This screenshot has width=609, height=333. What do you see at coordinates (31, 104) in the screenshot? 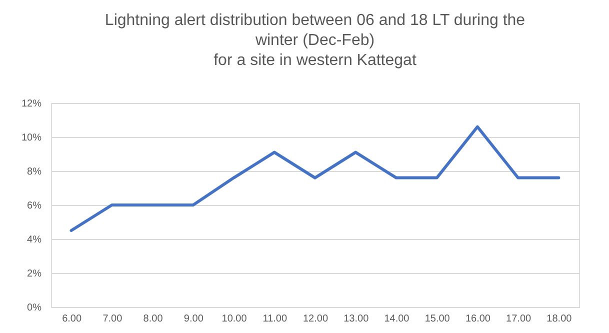
I see `y-tick-label: 12%` at bounding box center [31, 104].